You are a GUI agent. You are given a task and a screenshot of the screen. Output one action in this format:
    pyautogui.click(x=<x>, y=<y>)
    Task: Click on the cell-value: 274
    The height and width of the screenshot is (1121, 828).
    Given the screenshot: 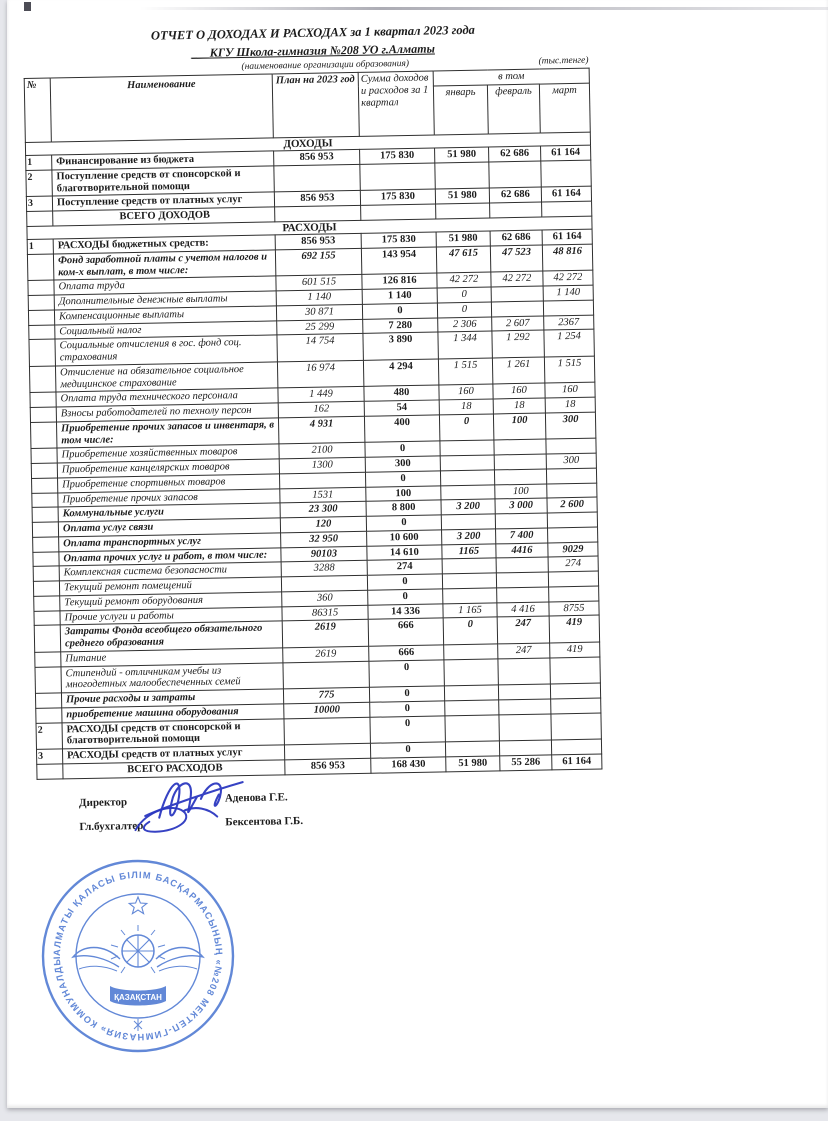 What is the action you would take?
    pyautogui.click(x=405, y=567)
    